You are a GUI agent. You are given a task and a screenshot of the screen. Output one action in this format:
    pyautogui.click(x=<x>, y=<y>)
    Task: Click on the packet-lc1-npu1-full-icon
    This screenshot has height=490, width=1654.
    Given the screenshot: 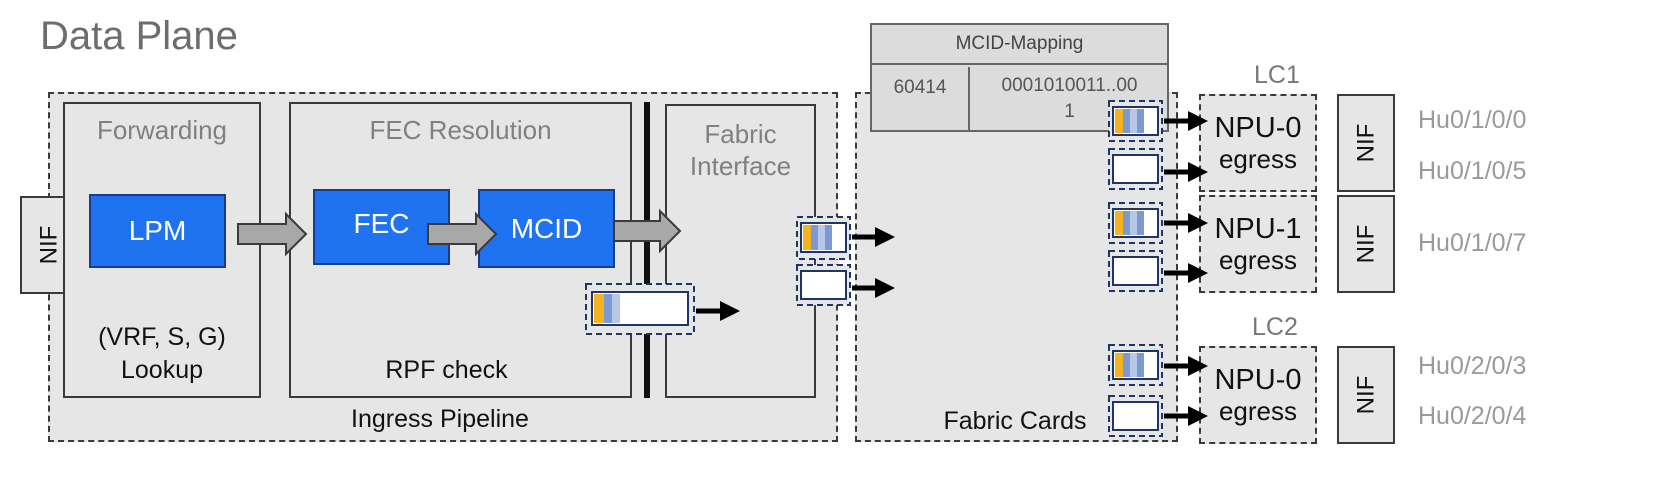 What is the action you would take?
    pyautogui.click(x=1135, y=223)
    